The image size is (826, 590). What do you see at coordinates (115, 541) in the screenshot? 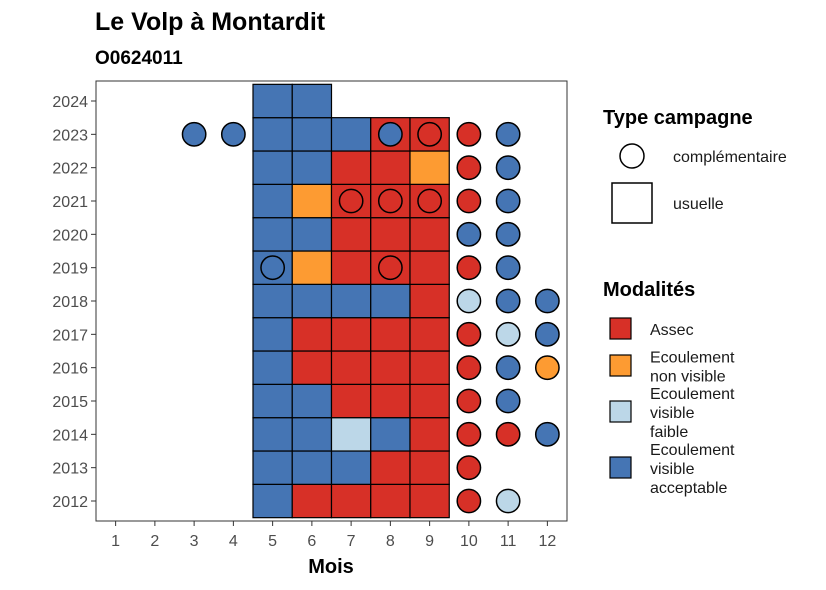
I see `x-tick-label-1: 1` at bounding box center [115, 541].